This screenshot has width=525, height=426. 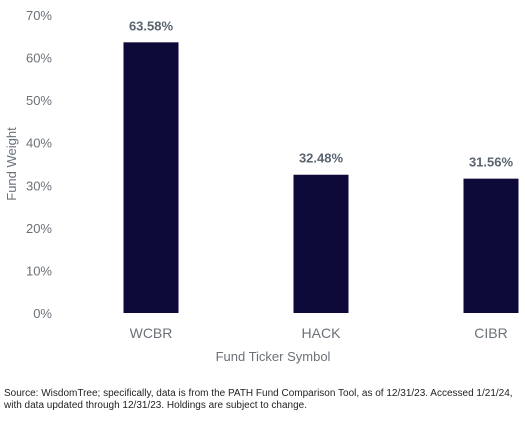 I want to click on y-tick-label: 60%, so click(x=39, y=58).